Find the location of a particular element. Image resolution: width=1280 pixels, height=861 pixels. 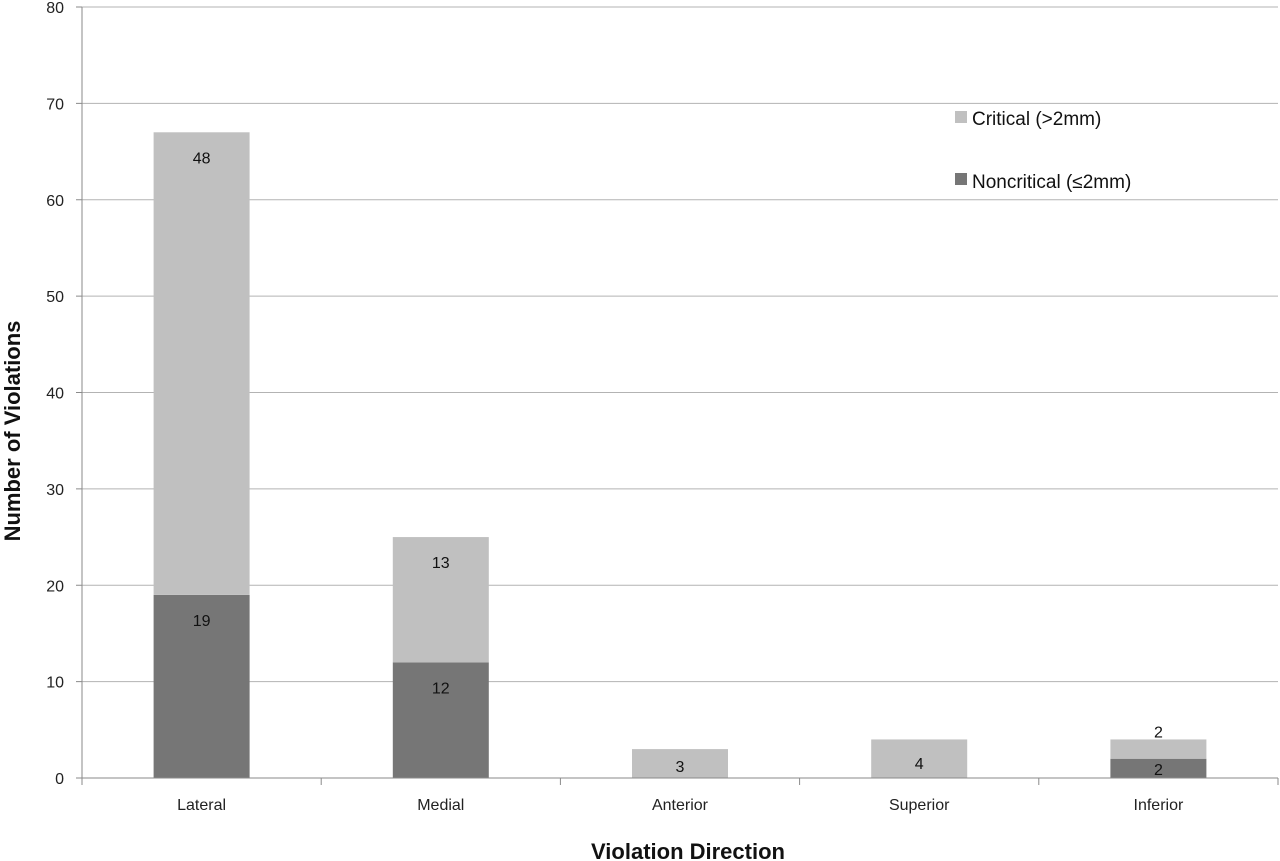

y-tick-label-50: 50 is located at coordinates (55, 297).